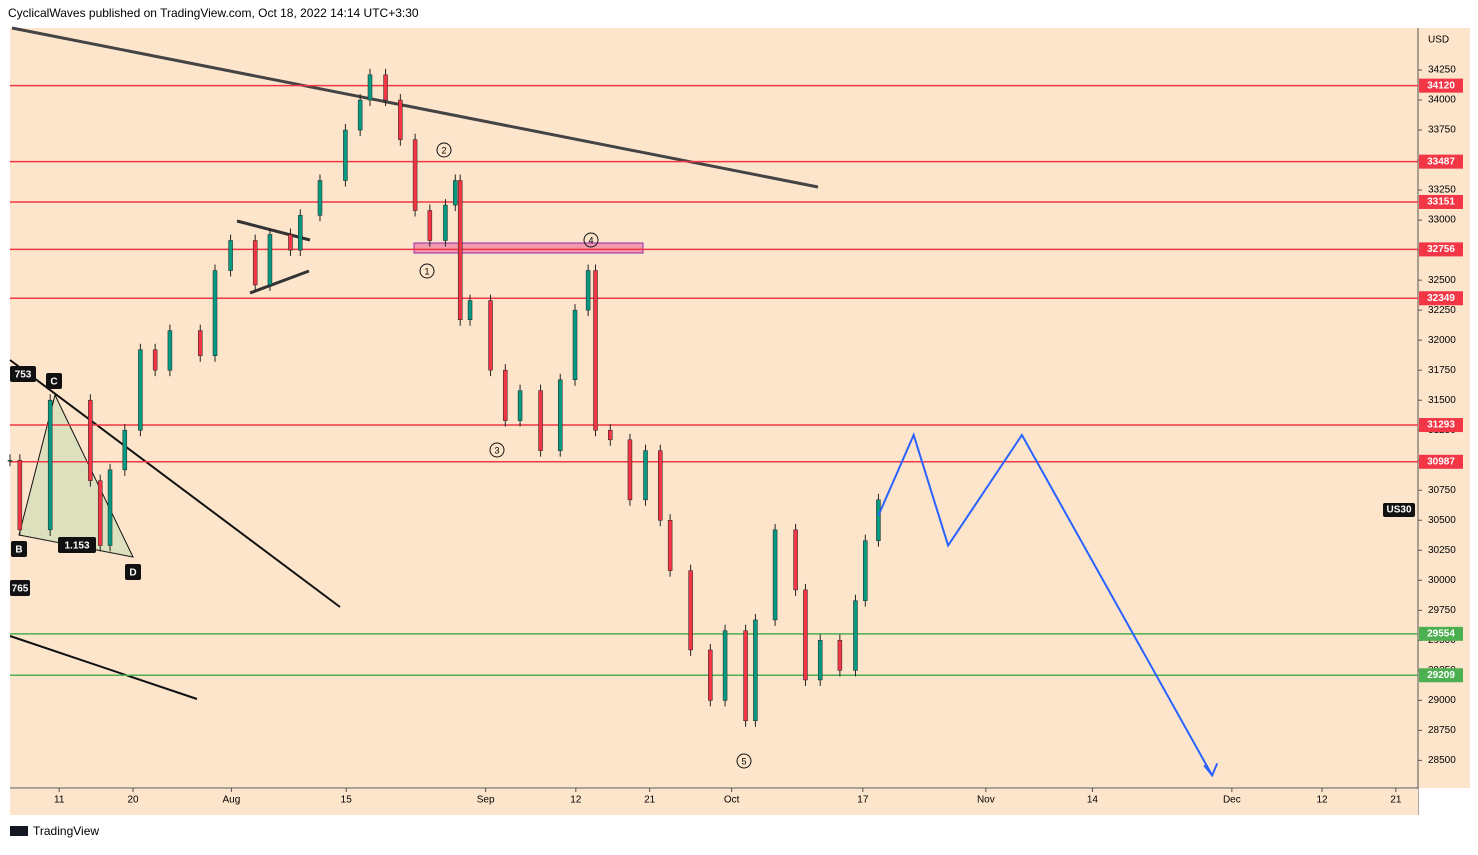  What do you see at coordinates (1442, 760) in the screenshot?
I see `y-tick-label: 28500` at bounding box center [1442, 760].